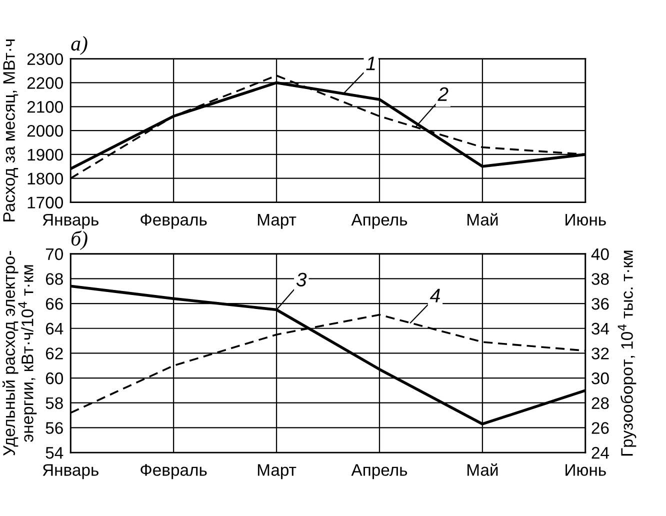 This screenshot has width=666, height=516. I want to click on y-axis-title: Удельный расход электро- энергии, кВт·ч/10$^{4}$ т·км, so click(19, 353).